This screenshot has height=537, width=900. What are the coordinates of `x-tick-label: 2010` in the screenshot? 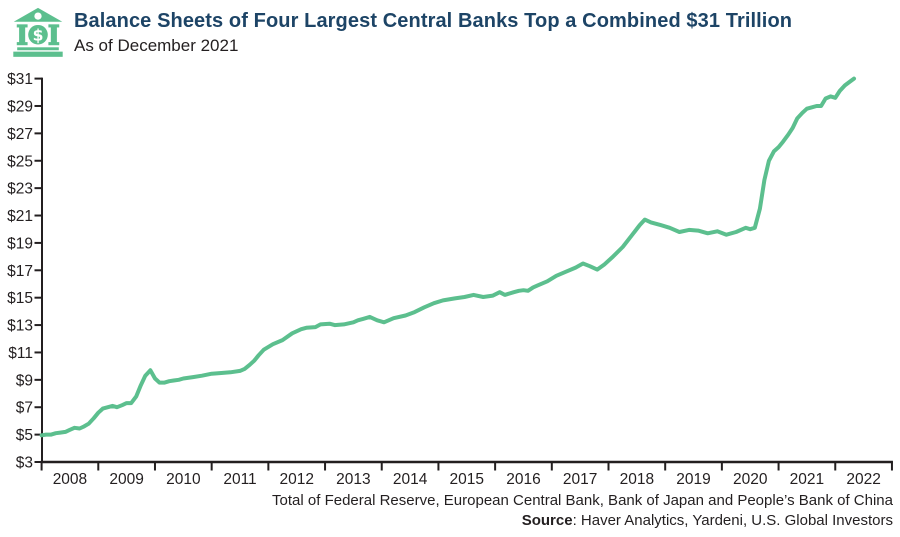 It's located at (183, 479).